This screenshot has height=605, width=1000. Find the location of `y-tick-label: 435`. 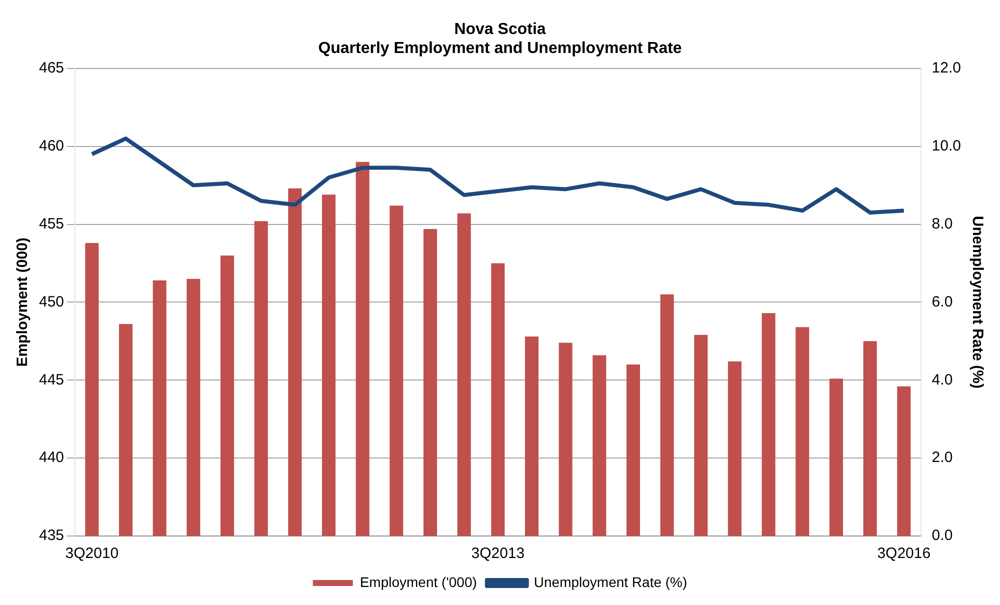

y-tick-label: 435 is located at coordinates (51, 535).